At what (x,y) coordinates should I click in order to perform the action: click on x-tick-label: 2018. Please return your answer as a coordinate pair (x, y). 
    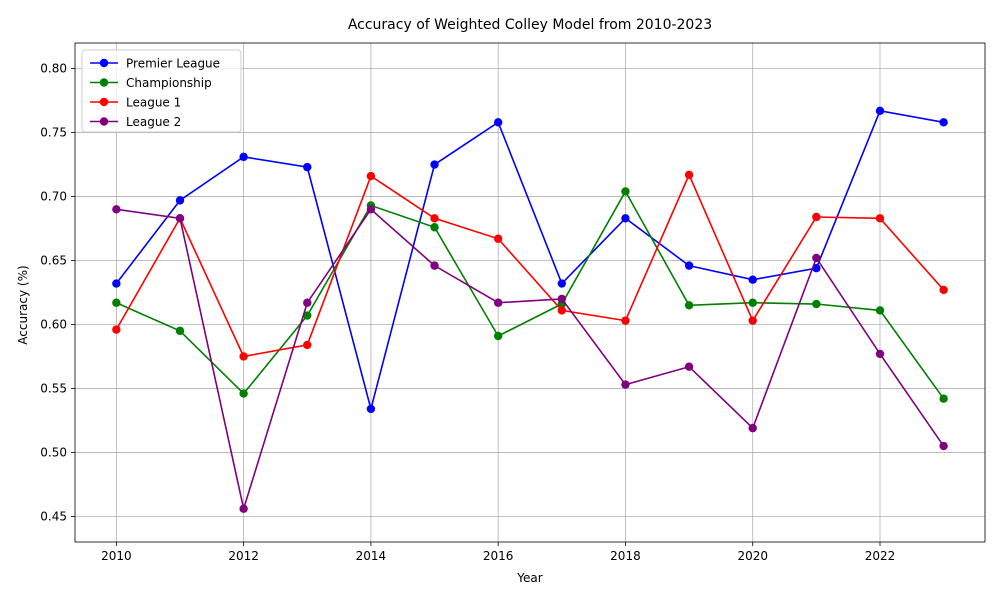
    Looking at the image, I should click on (625, 556).